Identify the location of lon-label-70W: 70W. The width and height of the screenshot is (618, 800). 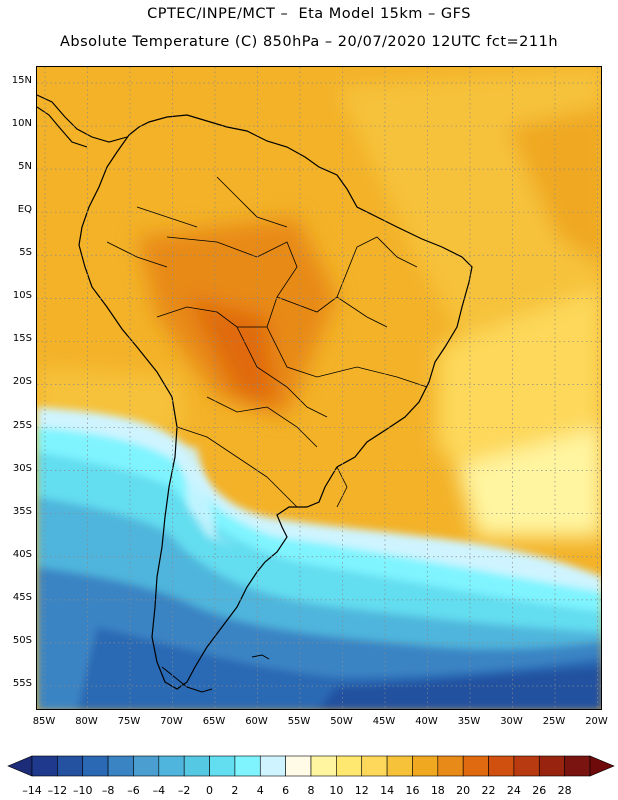
(171, 721).